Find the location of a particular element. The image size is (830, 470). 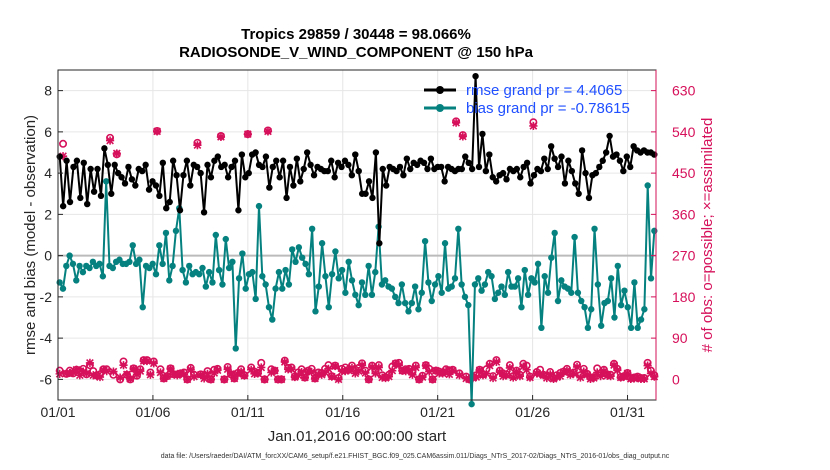

x-tick-label: 01/31 is located at coordinates (627, 412).